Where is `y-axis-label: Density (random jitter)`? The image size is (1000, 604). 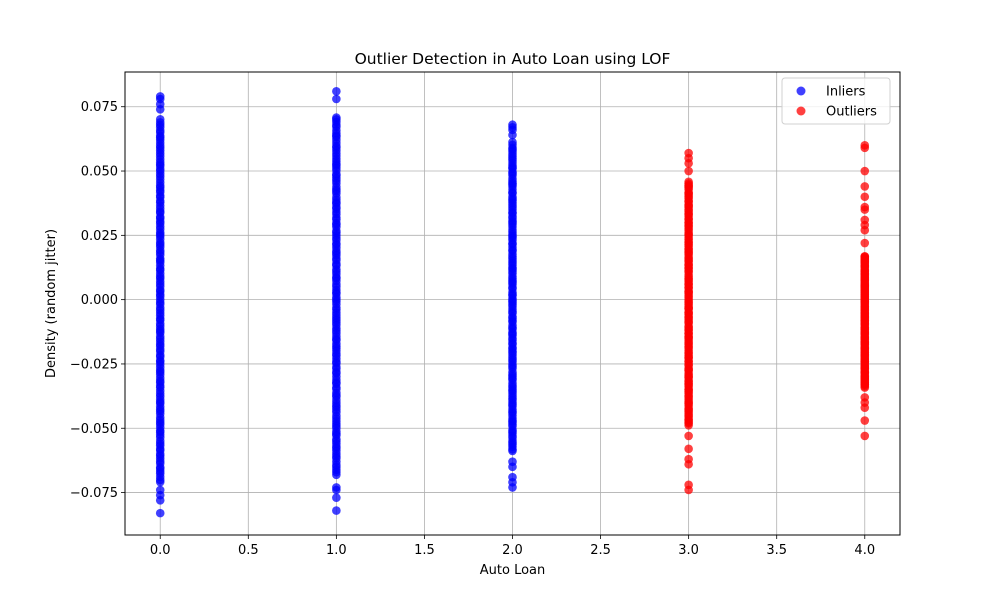
y-axis-label: Density (random jitter) is located at coordinates (51, 303).